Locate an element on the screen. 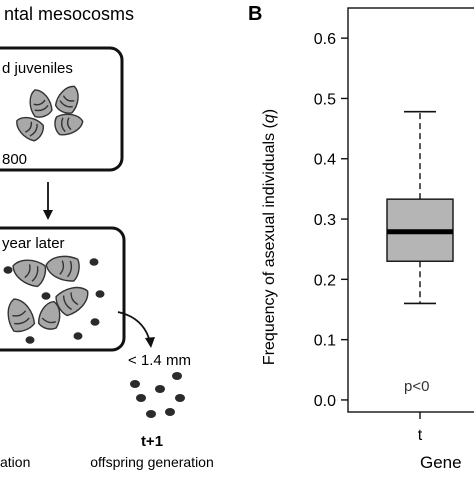  y-tick-label: 0.4 is located at coordinates (325, 160).